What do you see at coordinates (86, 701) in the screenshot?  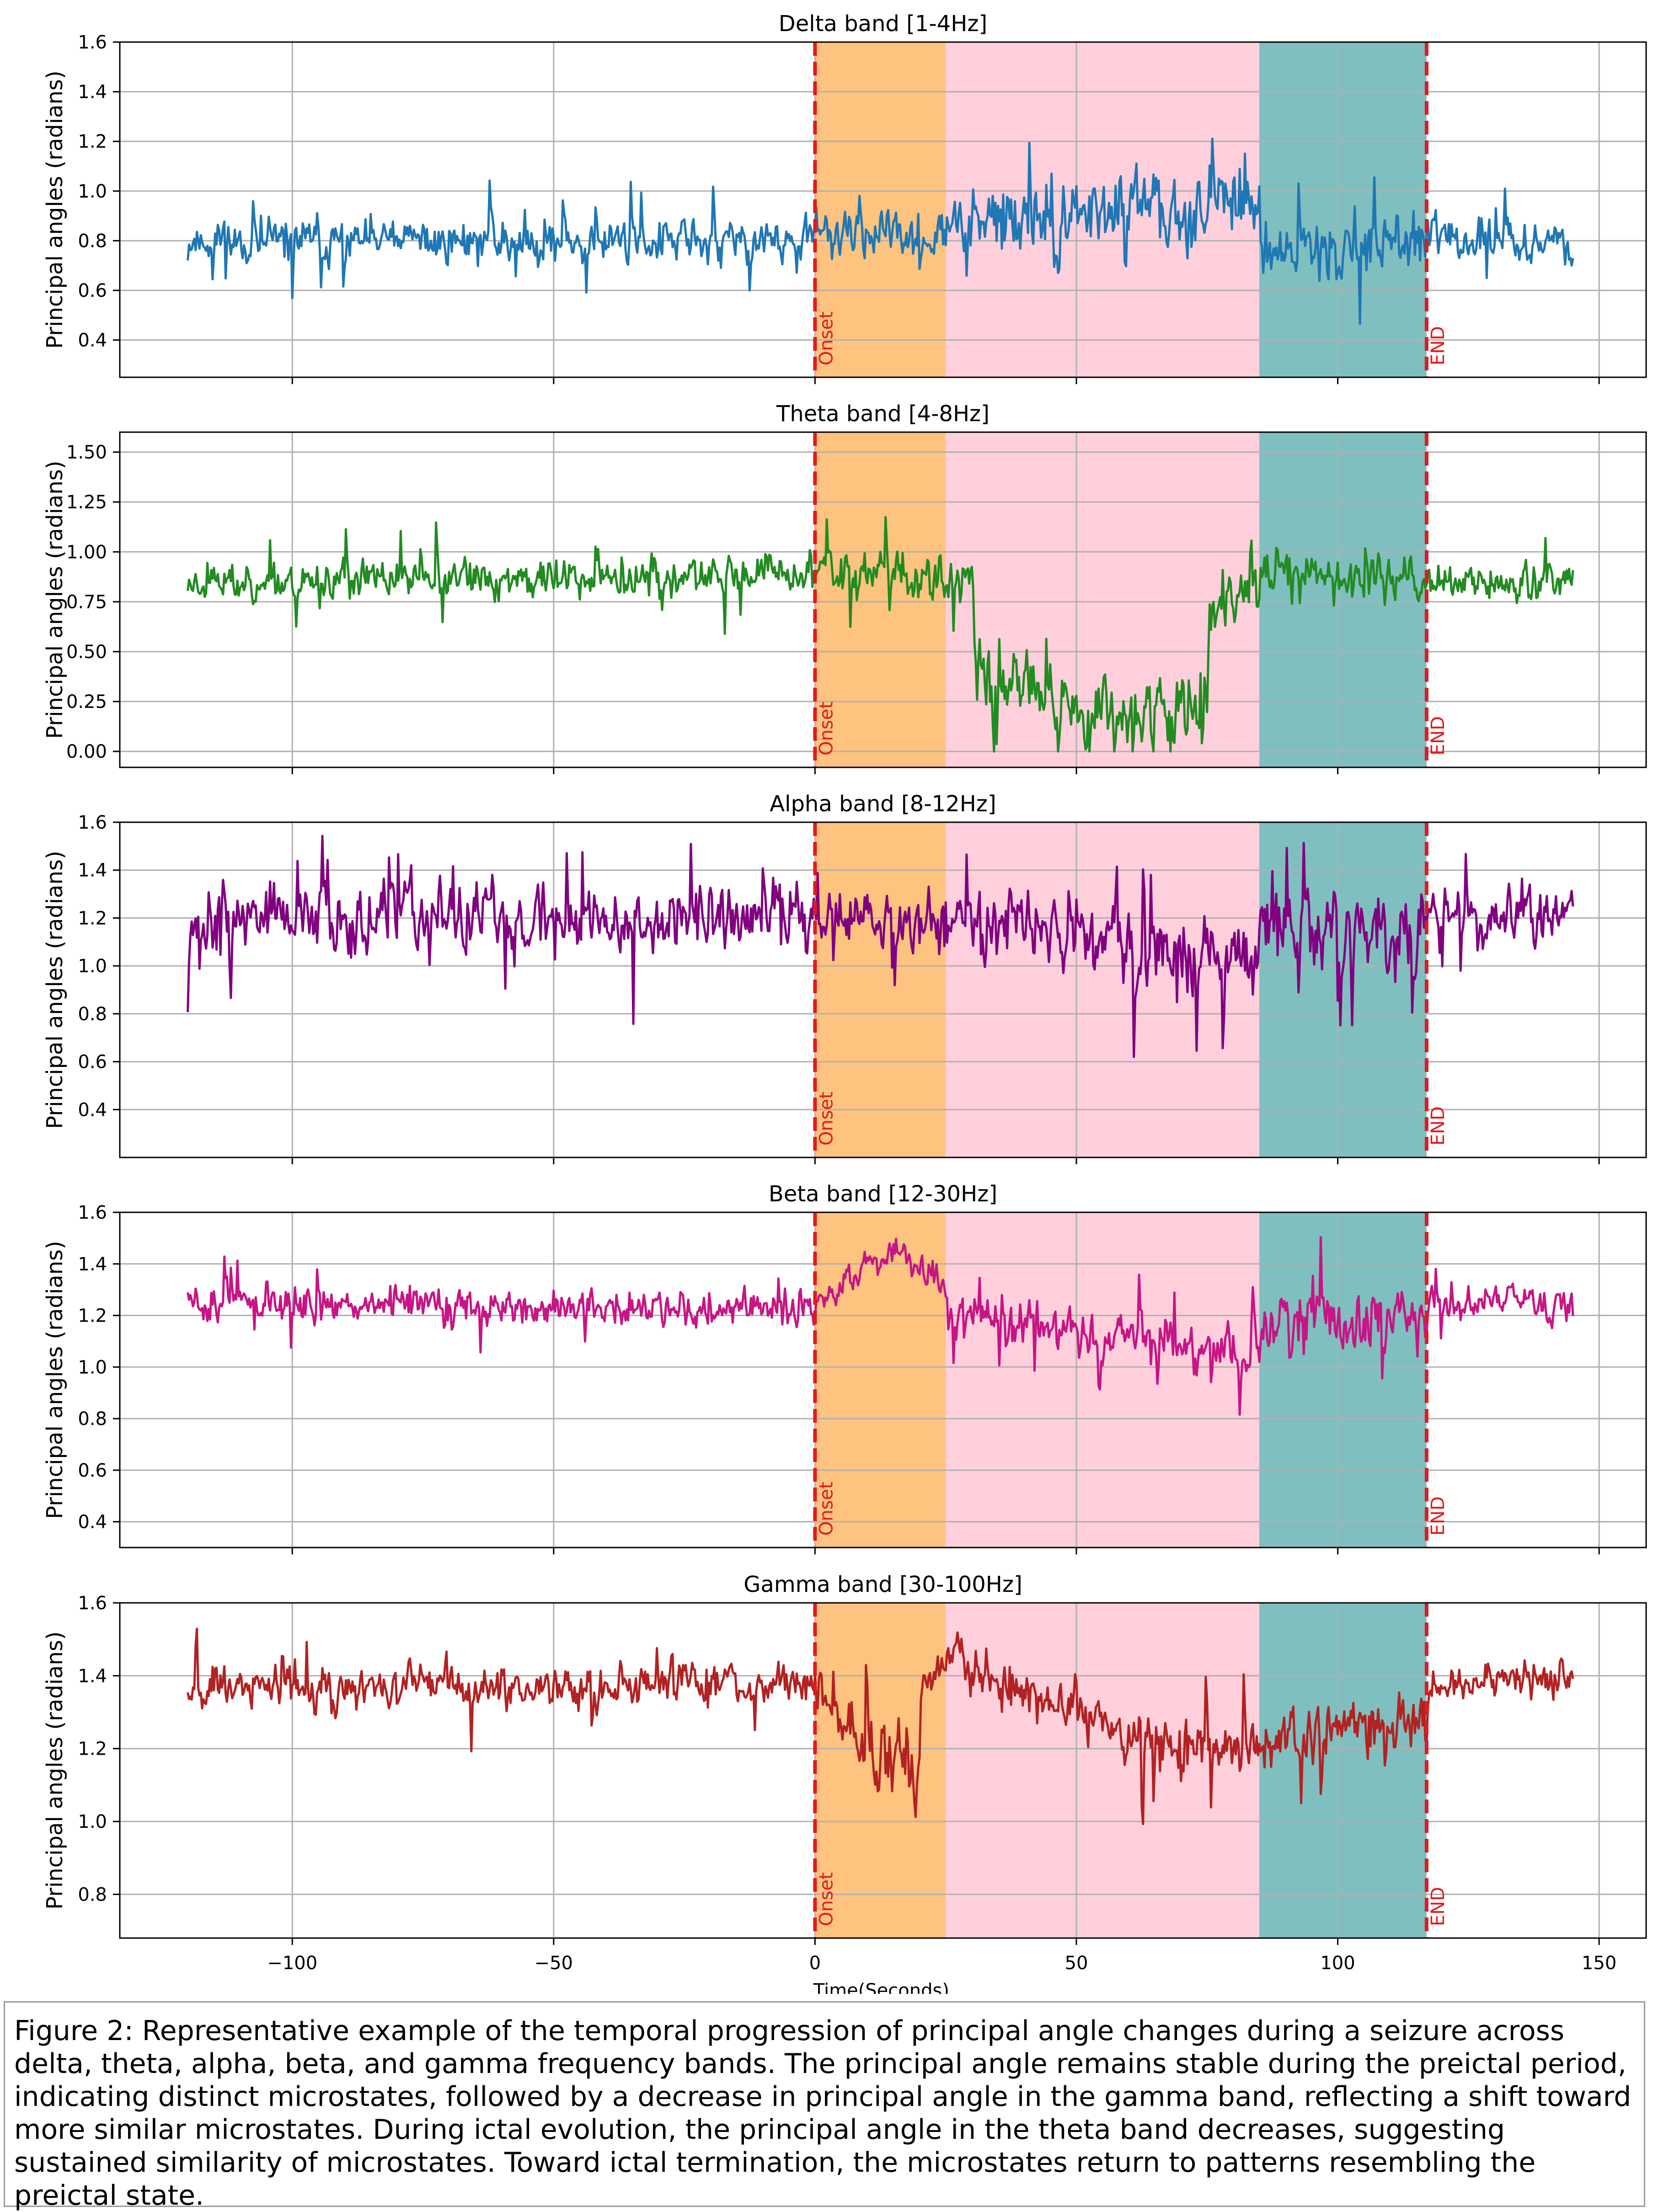 I see `y-tick-label: 0.25` at bounding box center [86, 701].